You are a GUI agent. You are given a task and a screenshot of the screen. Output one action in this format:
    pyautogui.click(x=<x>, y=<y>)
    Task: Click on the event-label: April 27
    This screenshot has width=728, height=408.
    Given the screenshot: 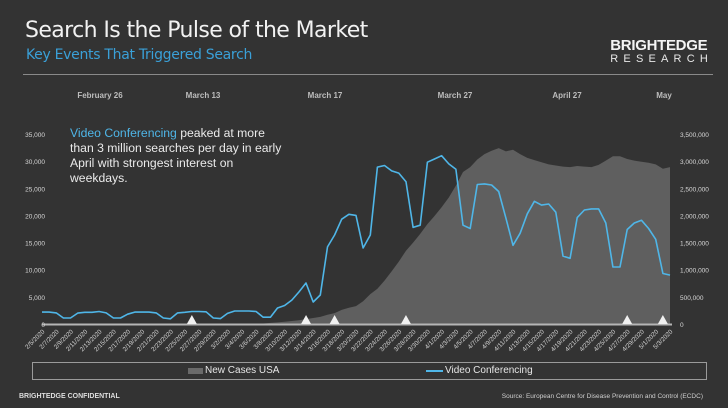 What is the action you would take?
    pyautogui.click(x=567, y=95)
    